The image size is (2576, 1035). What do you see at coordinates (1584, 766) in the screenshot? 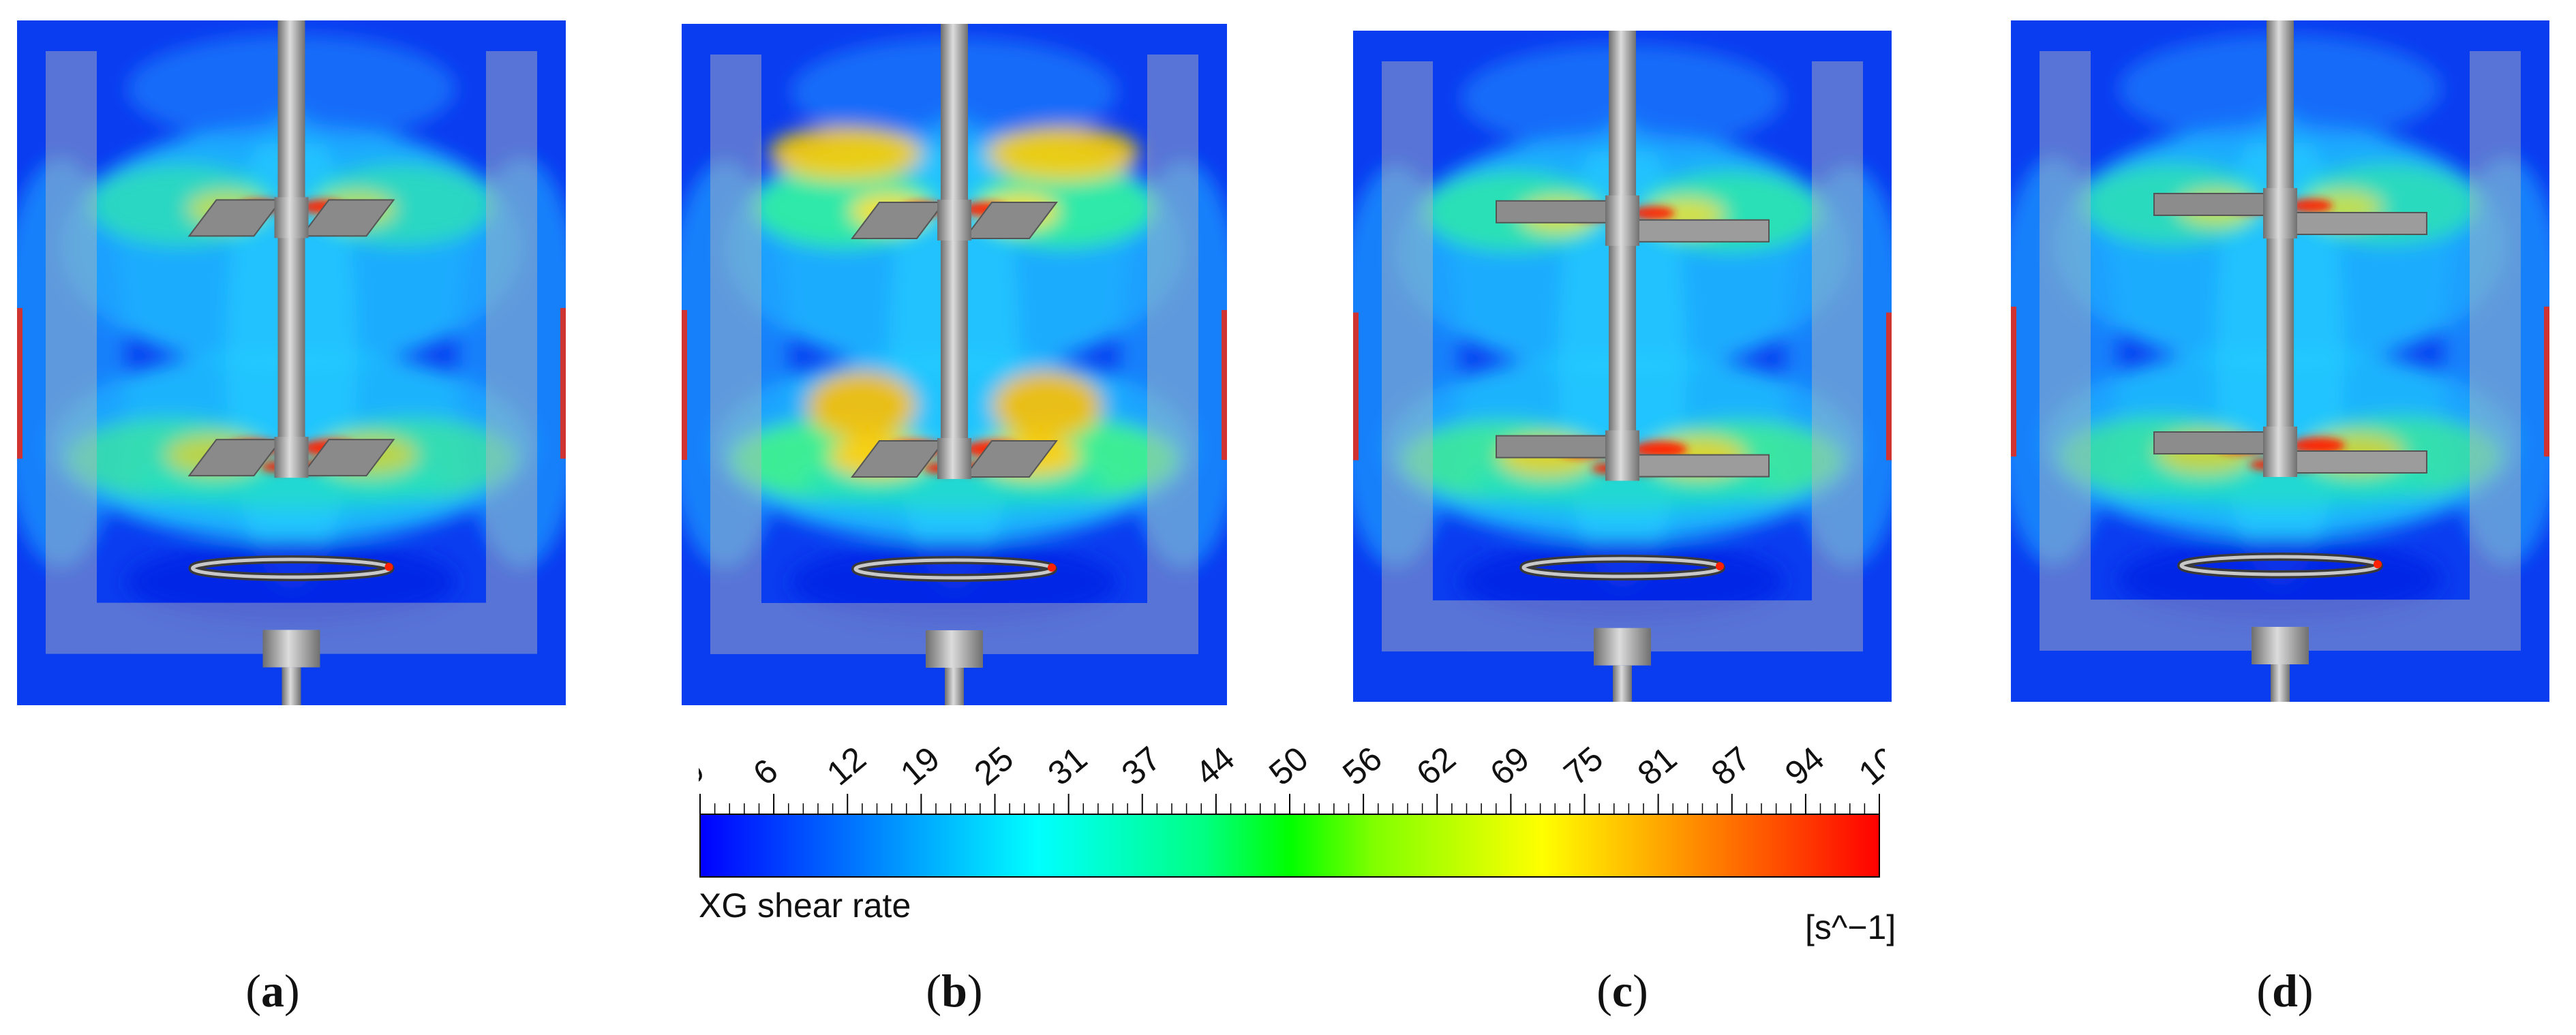
I see `colorbar-tick-label: 75` at bounding box center [1584, 766].